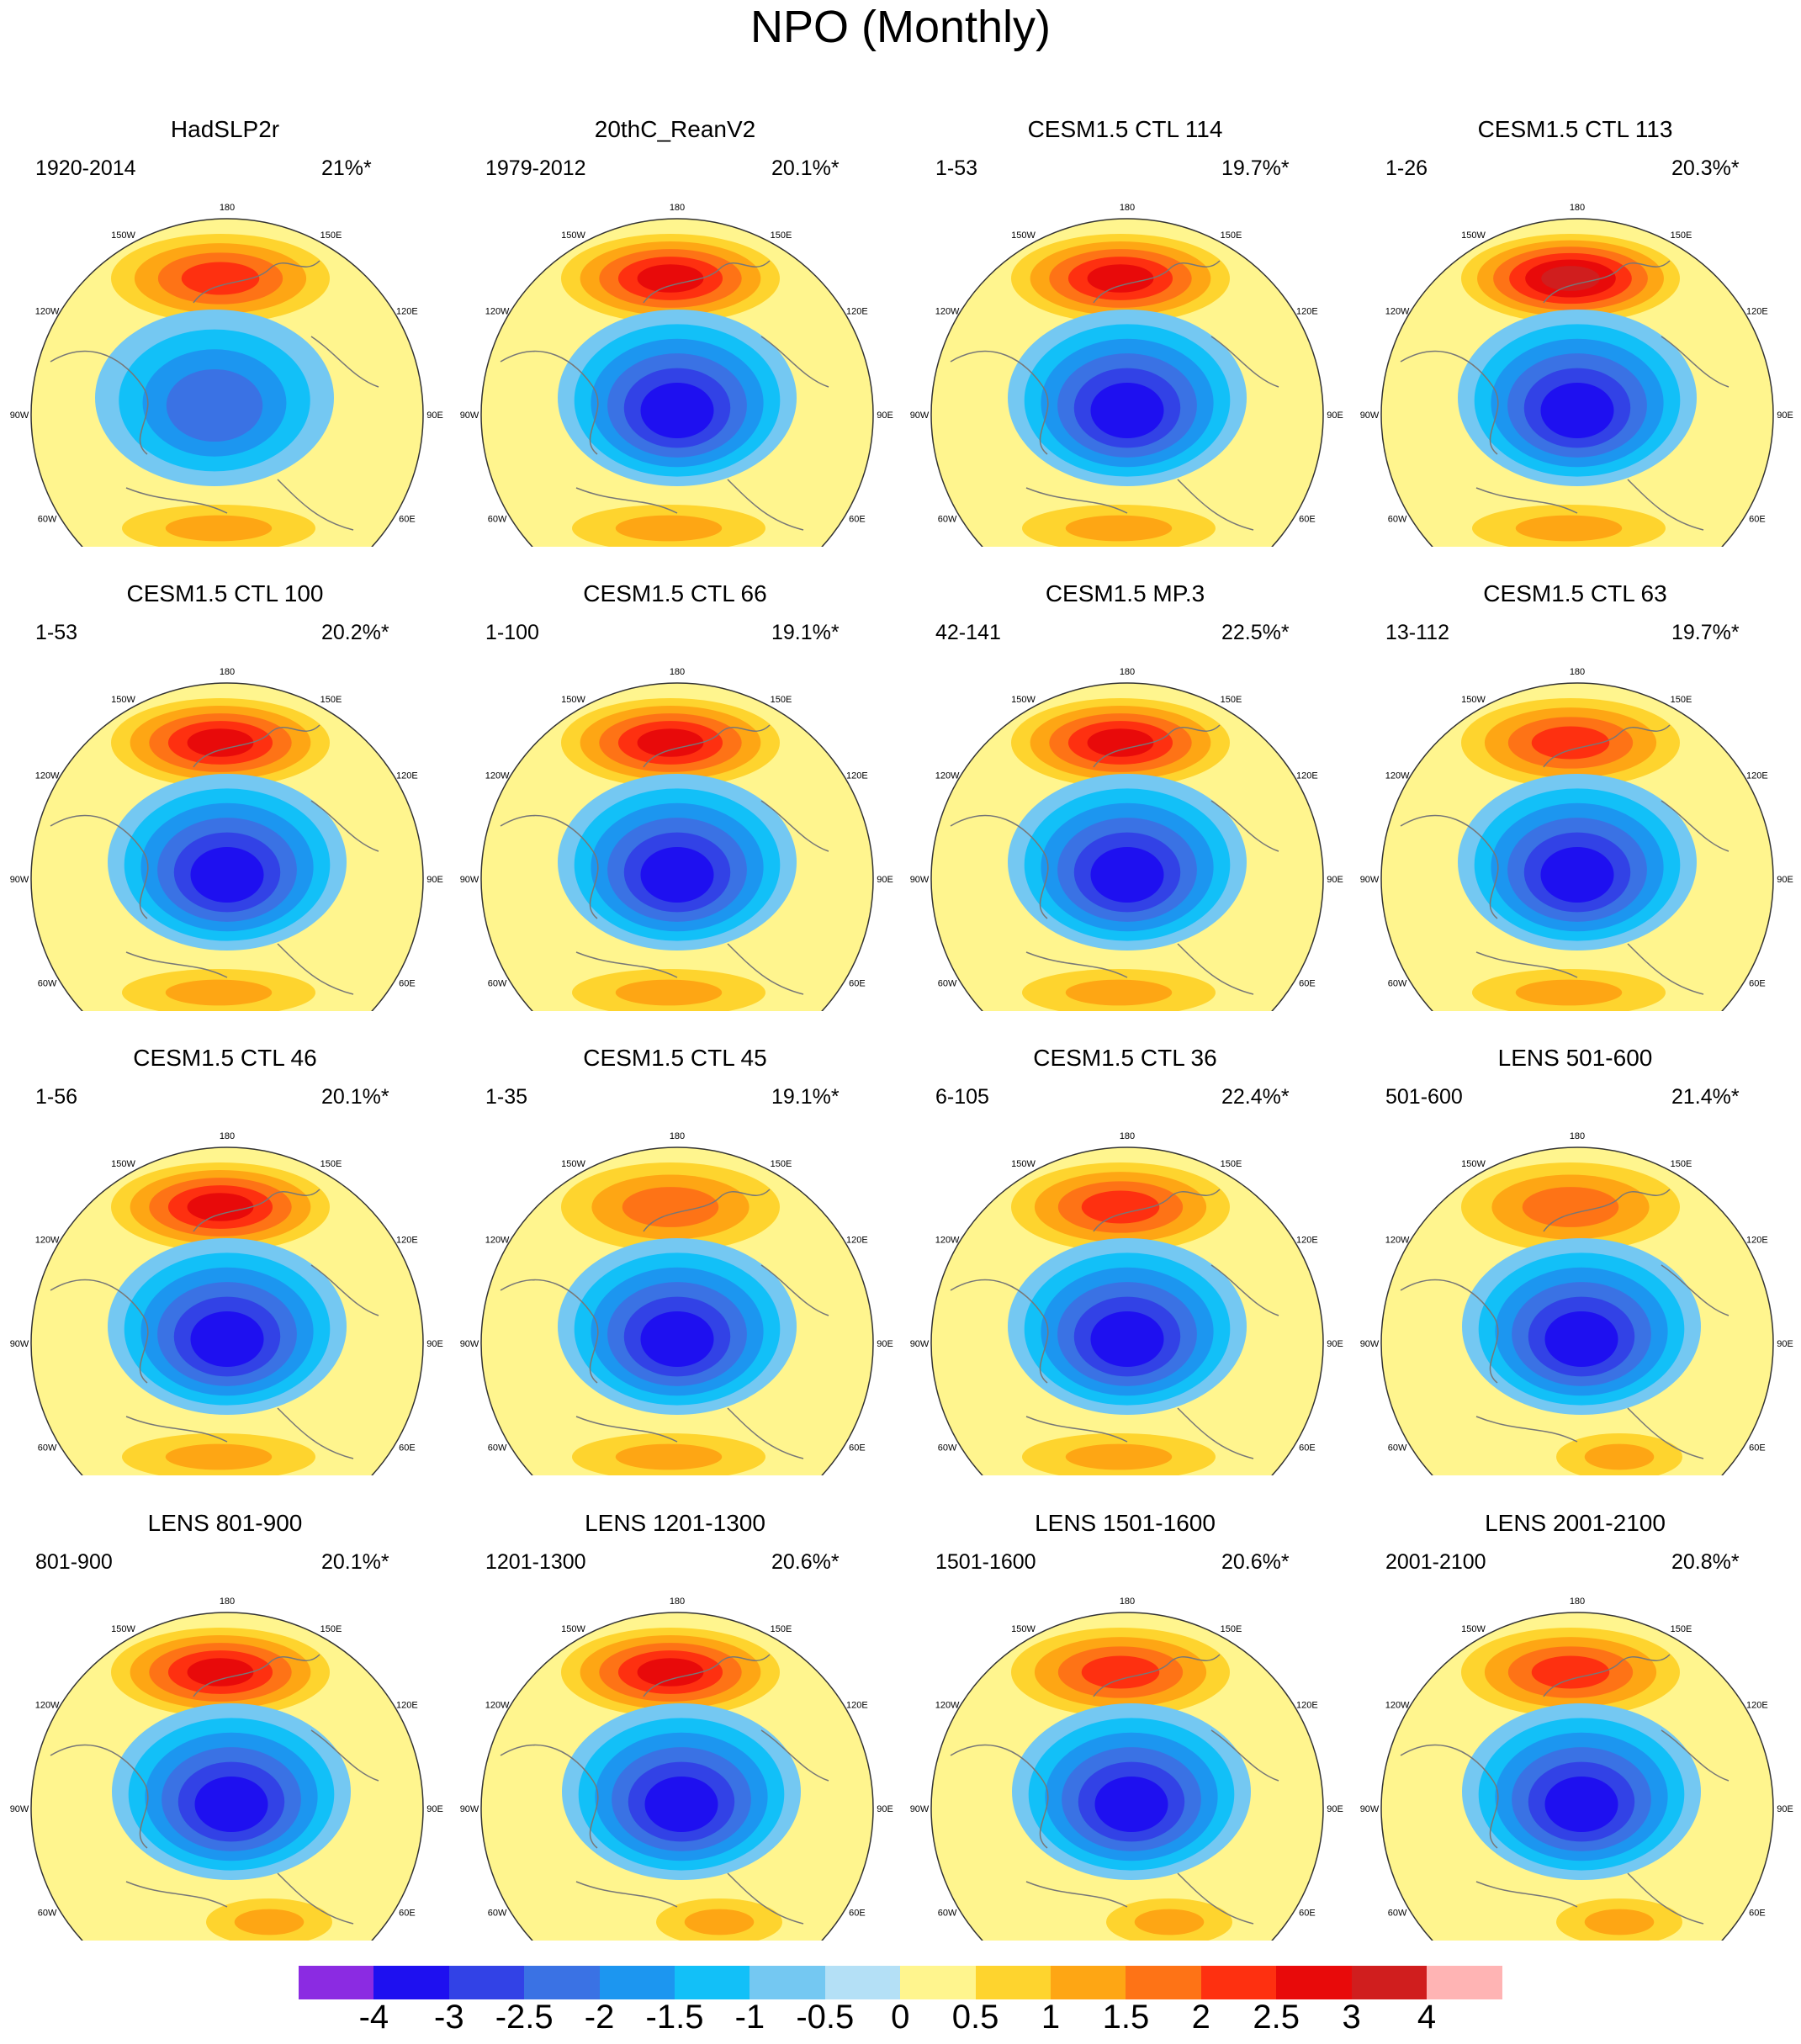 The image size is (1801, 2044). Describe the element at coordinates (1417, 632) in the screenshot. I see `panel-period: 13-112` at that location.